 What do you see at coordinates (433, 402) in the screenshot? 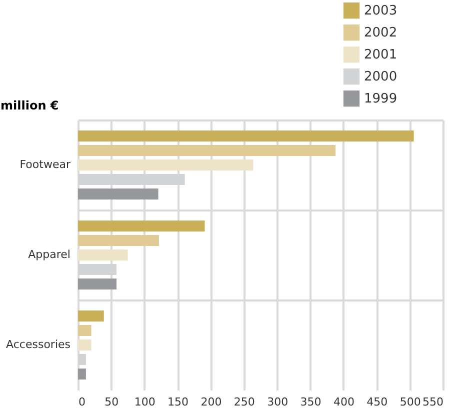
I see `x-tick-label: 550` at bounding box center [433, 402].